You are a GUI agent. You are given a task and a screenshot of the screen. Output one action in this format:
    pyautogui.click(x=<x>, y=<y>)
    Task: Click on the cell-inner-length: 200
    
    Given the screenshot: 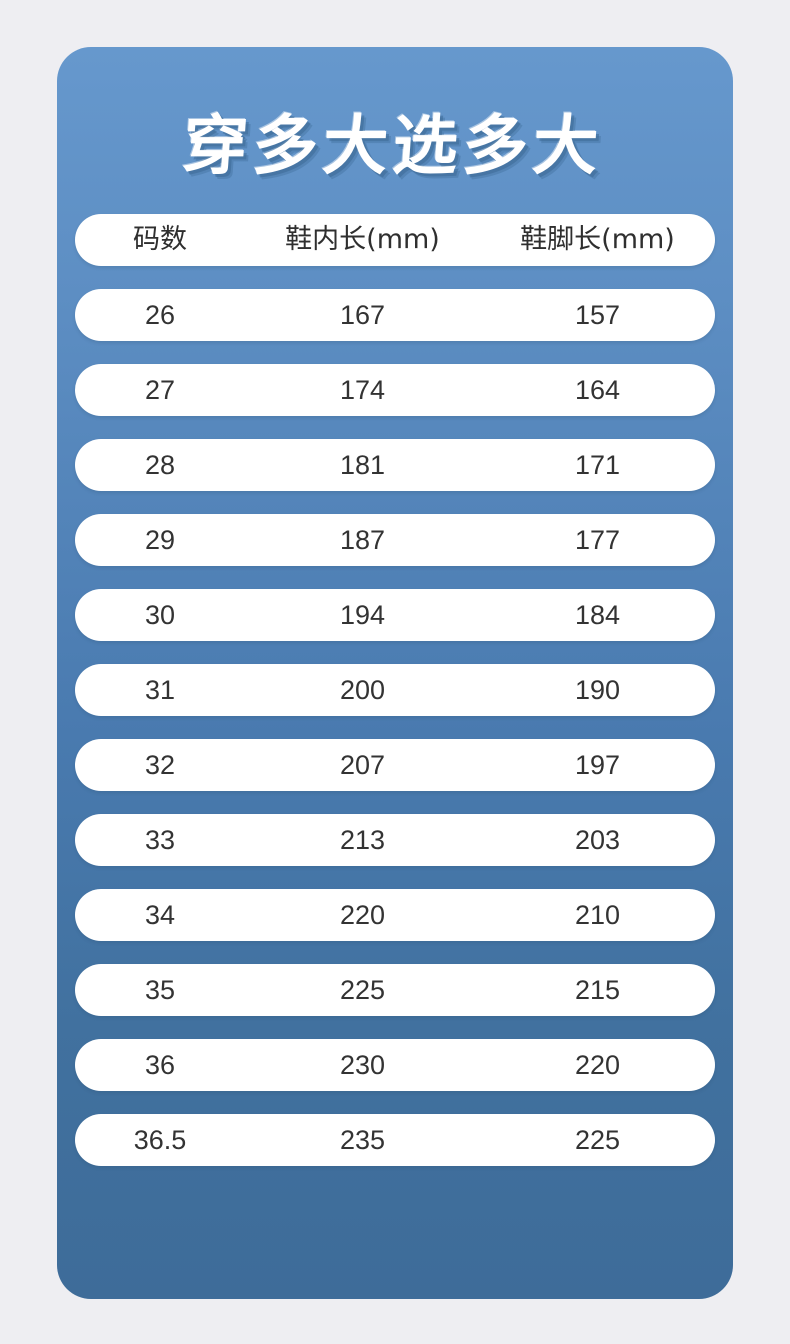 What is the action you would take?
    pyautogui.click(x=362, y=690)
    